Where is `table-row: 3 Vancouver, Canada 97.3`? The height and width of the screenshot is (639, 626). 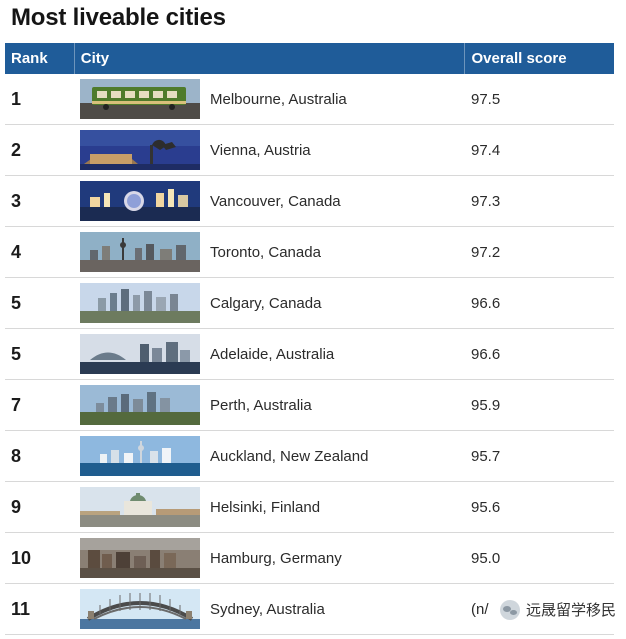 table-row: 3 Vancouver, Canada 97.3 is located at coordinates (309, 201).